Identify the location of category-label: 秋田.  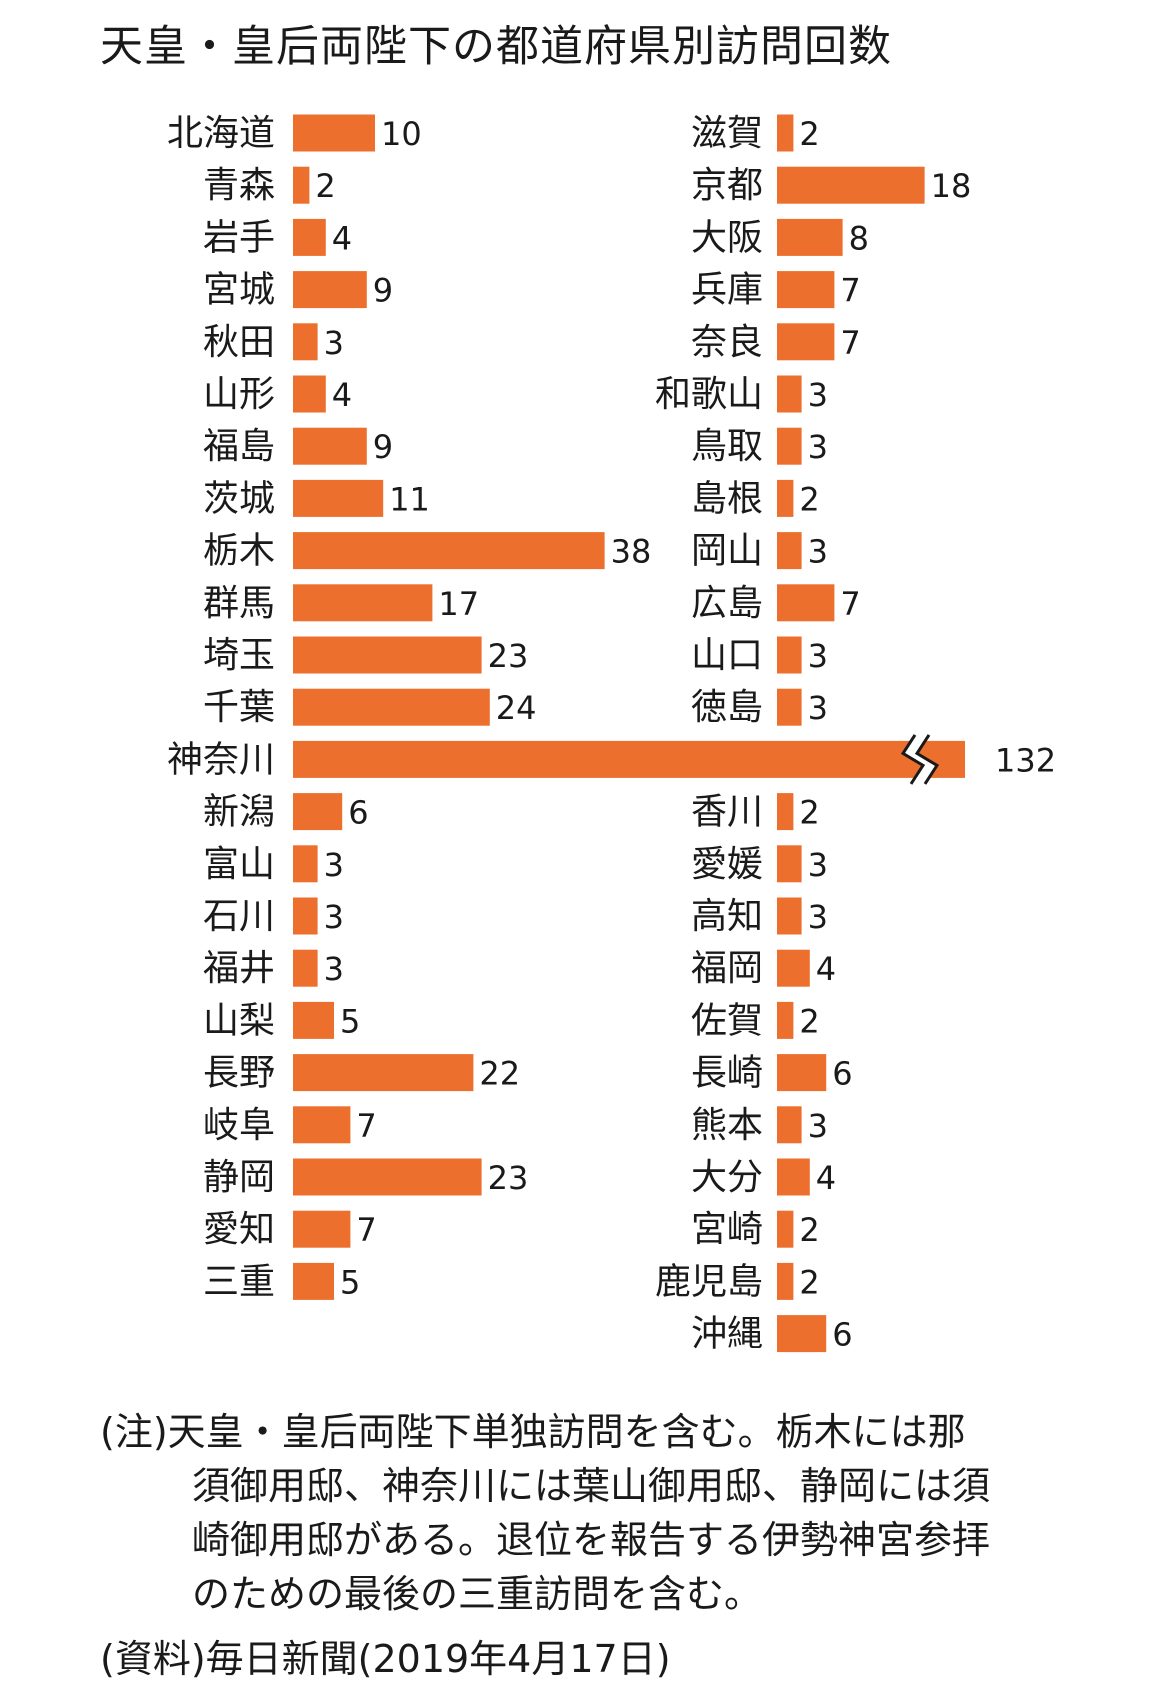
(239, 342).